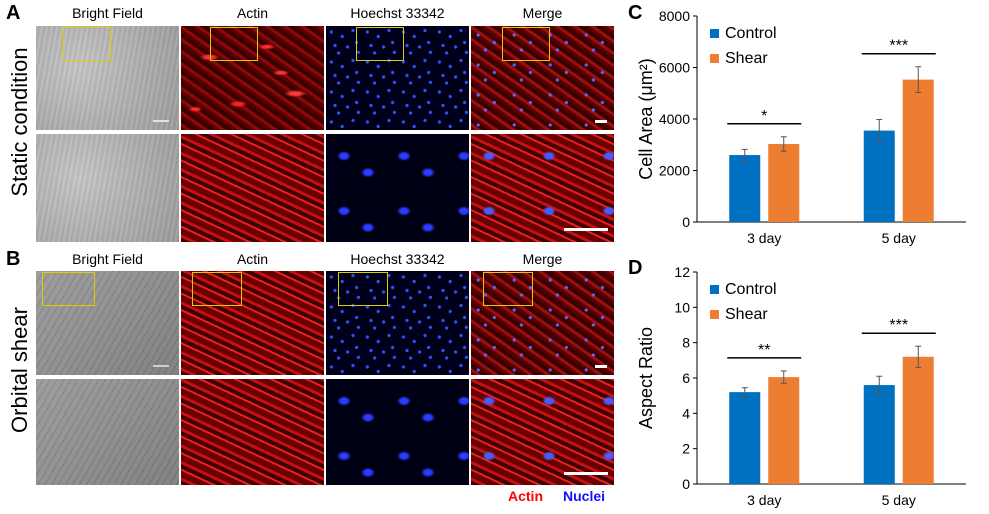 This screenshot has width=989, height=514. What do you see at coordinates (107, 432) in the screenshot?
I see `micrograph-bright-field-shear-zoom` at bounding box center [107, 432].